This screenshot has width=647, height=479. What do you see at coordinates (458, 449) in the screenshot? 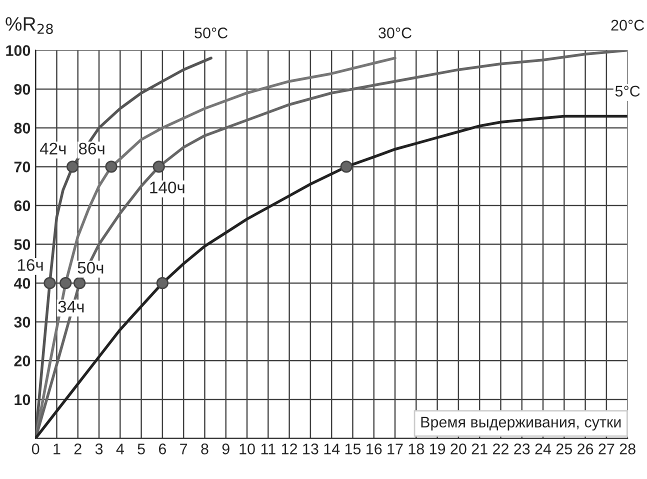
I see `x-tick-label: 20` at bounding box center [458, 449].